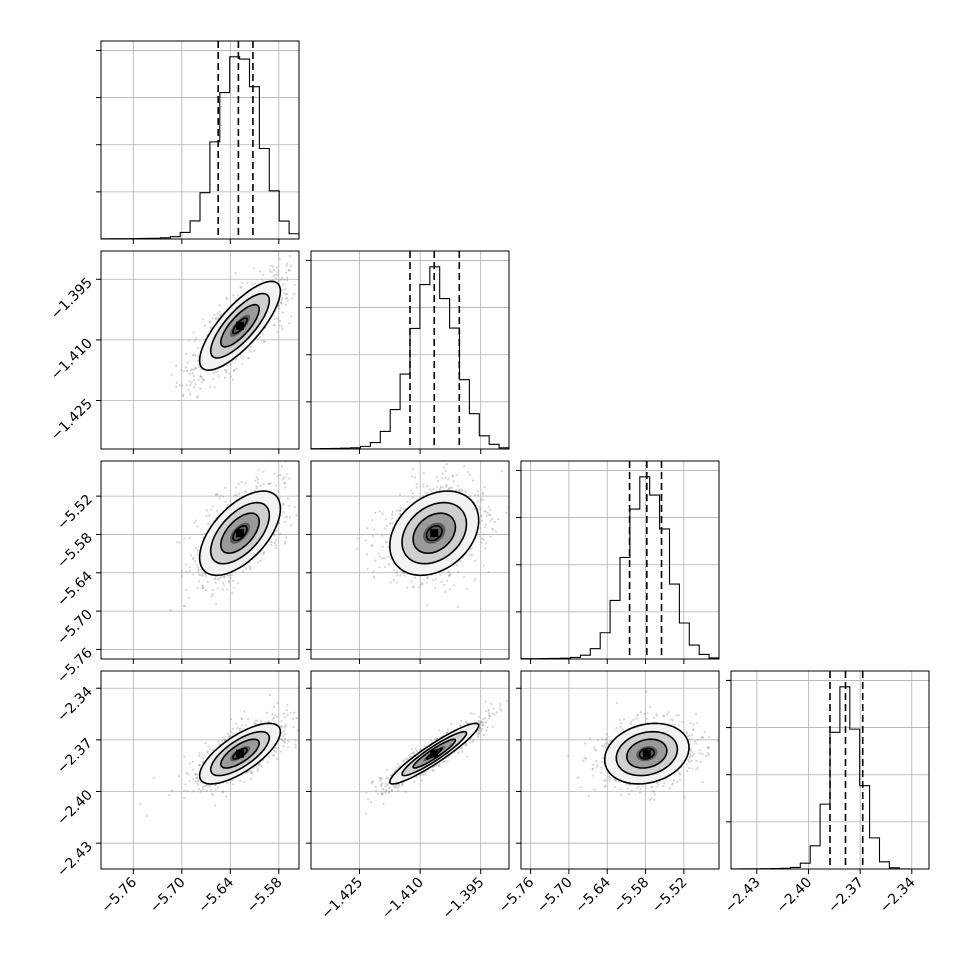 Image resolution: width=970 pixels, height=970 pixels. Describe the element at coordinates (608, 793) in the screenshot. I see `panel-3-2: −5.76−5.70−5.64−5.58−5.52` at that location.